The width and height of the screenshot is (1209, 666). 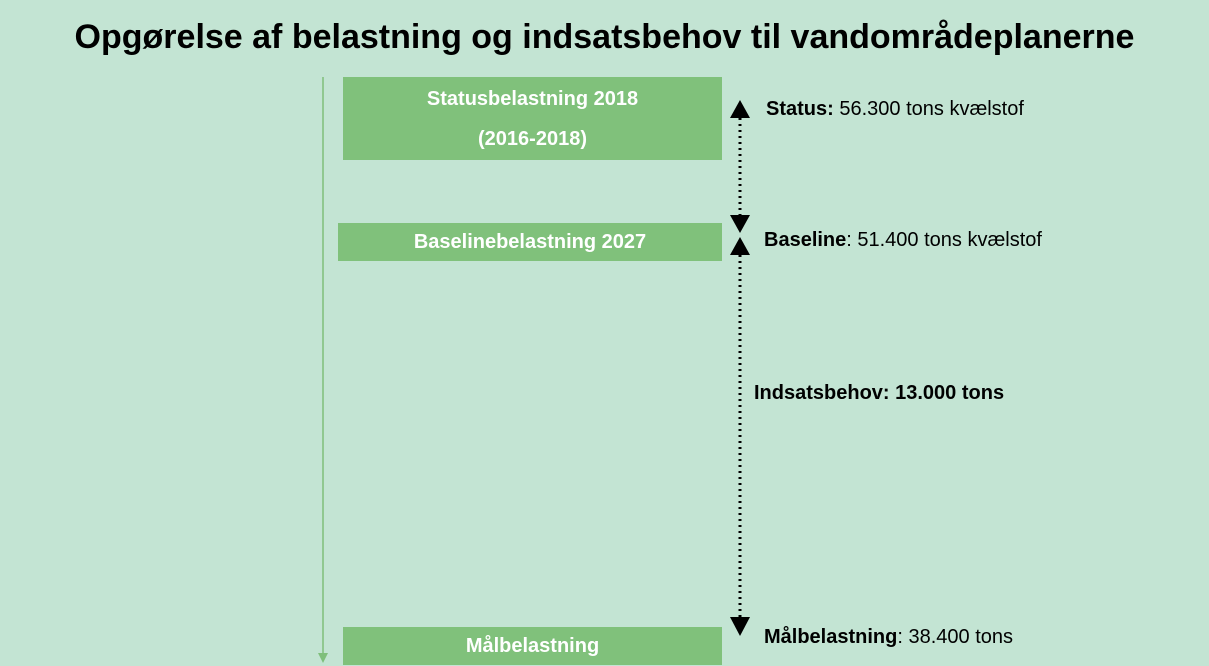 I want to click on status-box: Statusbelastning 2018 (2016-2018), so click(x=532, y=118).